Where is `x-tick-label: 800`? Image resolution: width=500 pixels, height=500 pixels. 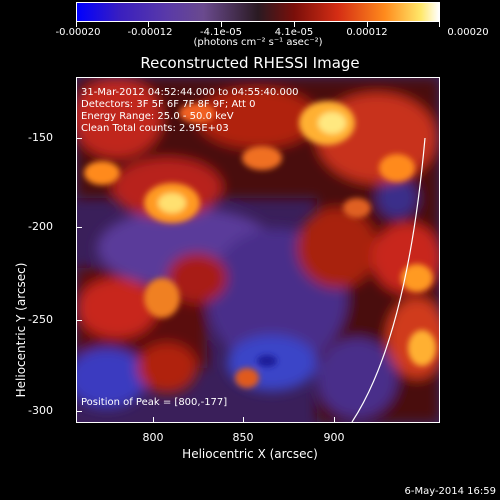 x-tick-label: 800 is located at coordinates (153, 437).